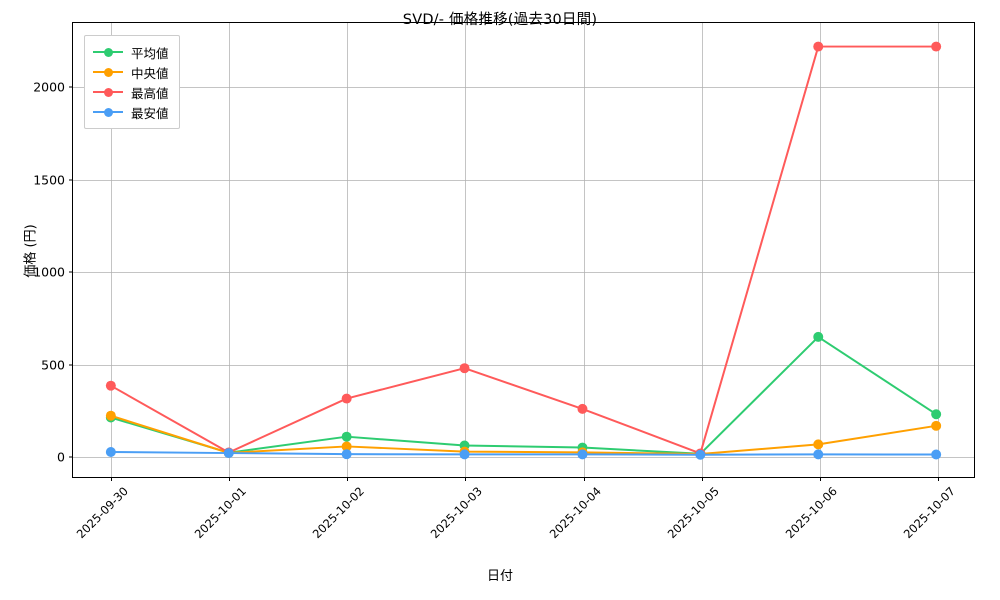  Describe the element at coordinates (811, 513) in the screenshot. I see `x-tick-label: 2025-10-06` at that location.